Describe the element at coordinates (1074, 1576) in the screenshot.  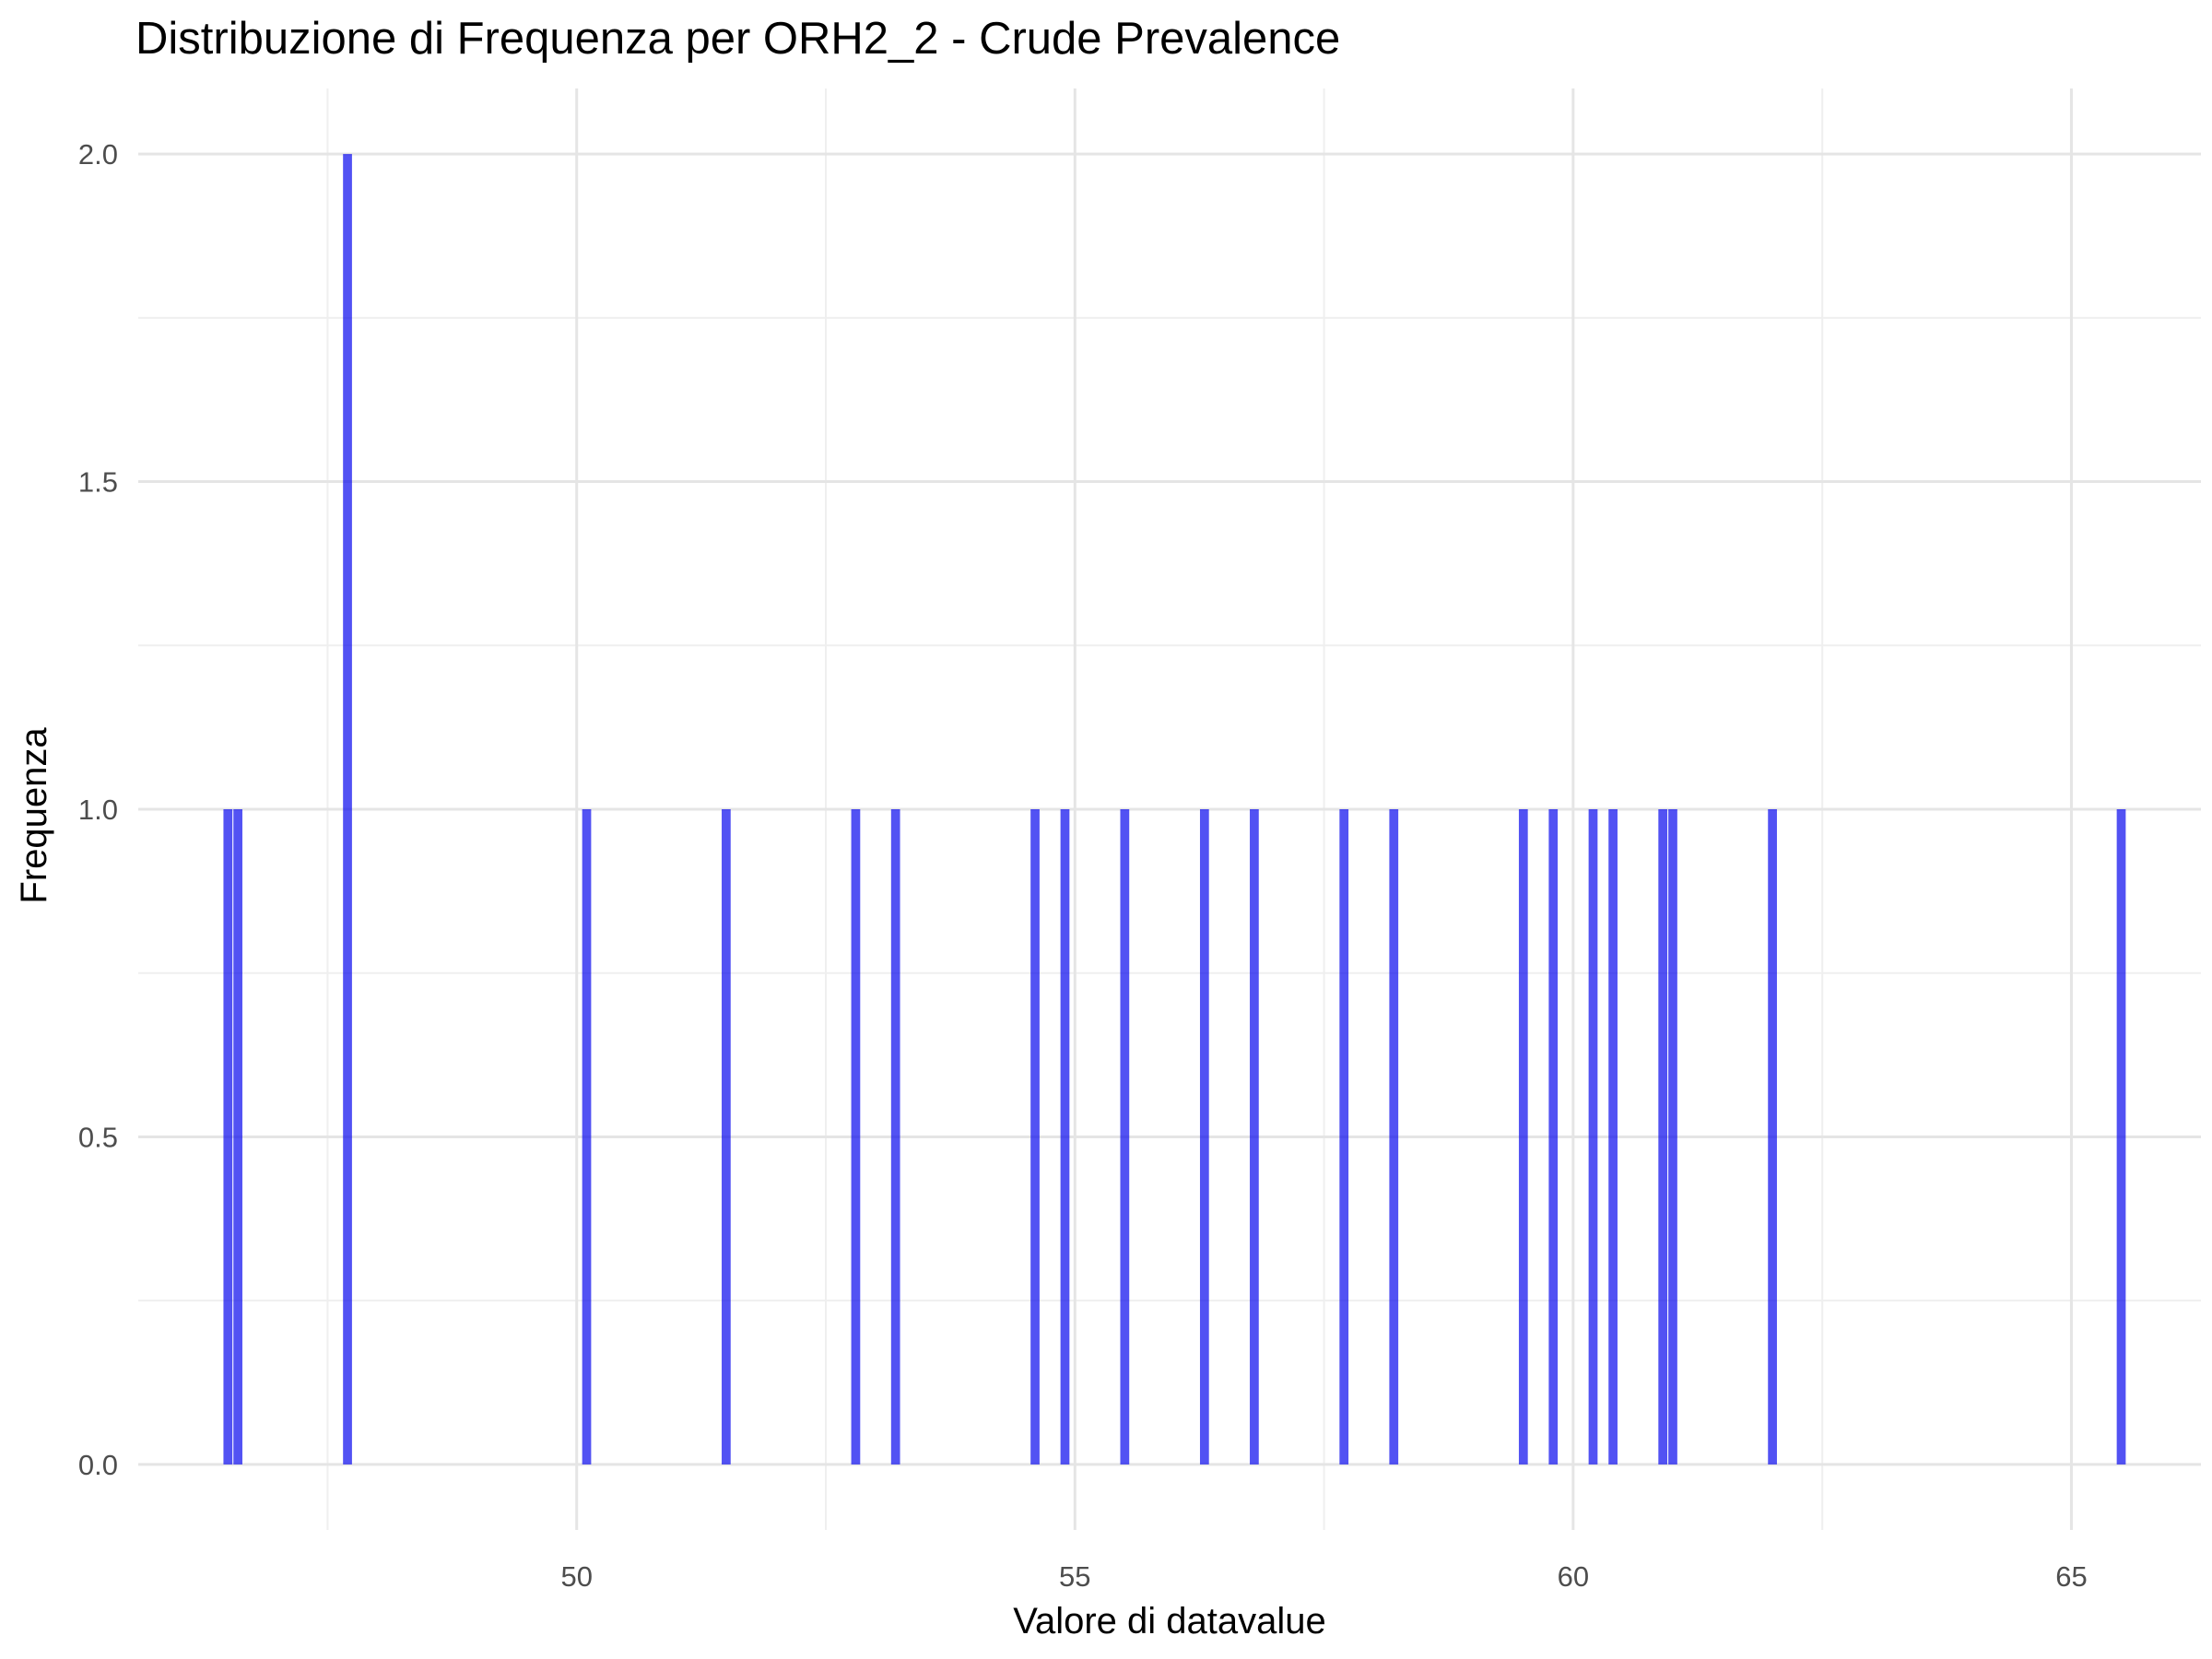
I see `x-tick-label: 55` at that location.